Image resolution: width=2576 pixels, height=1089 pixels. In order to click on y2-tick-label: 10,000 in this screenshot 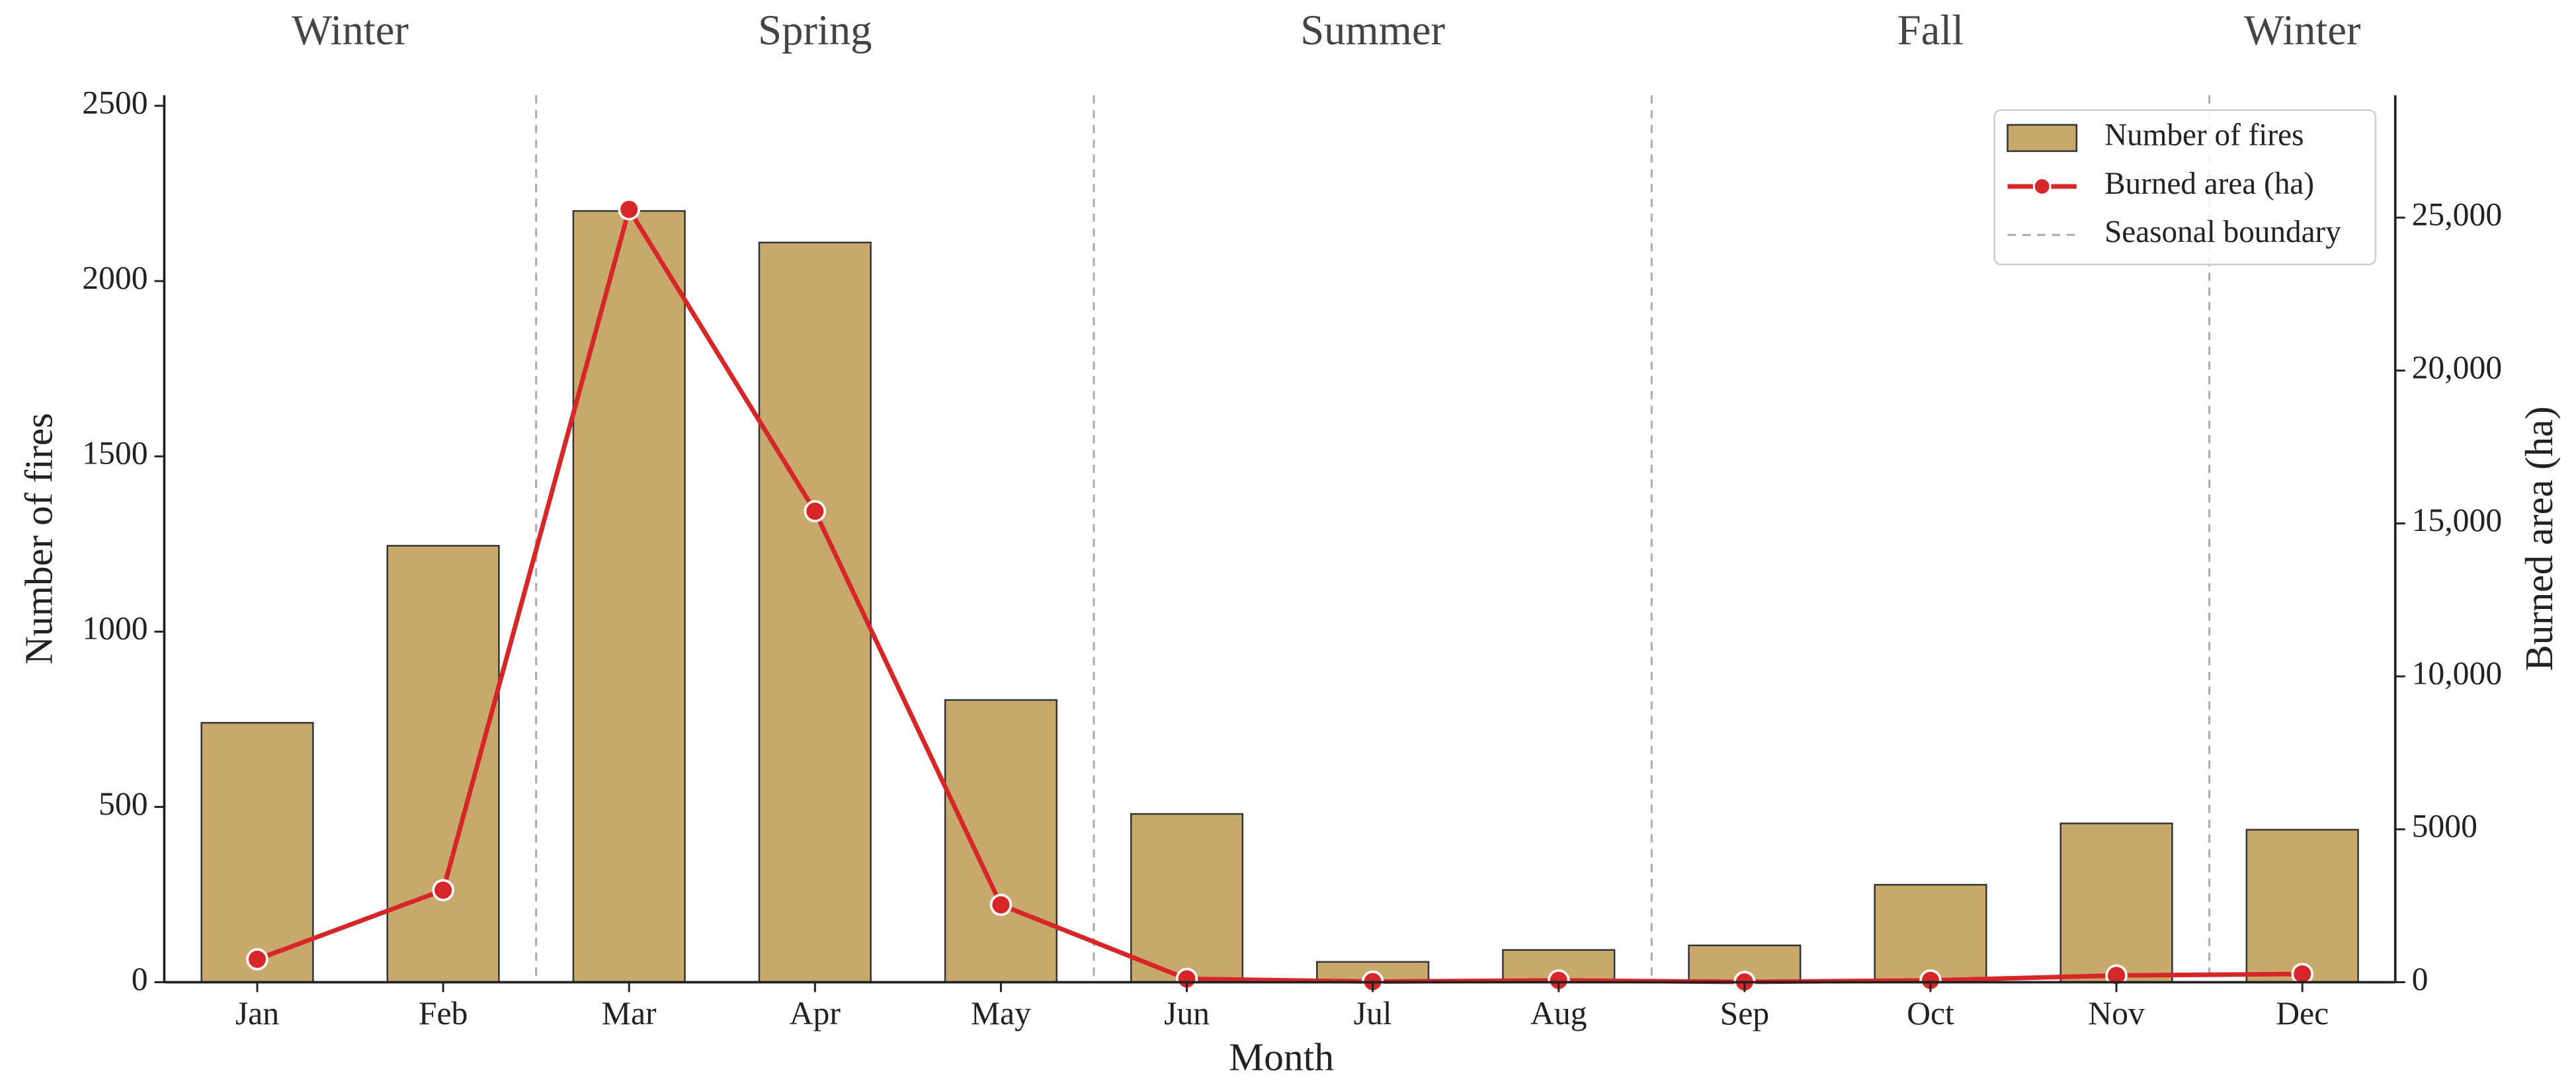, I will do `click(2457, 673)`.